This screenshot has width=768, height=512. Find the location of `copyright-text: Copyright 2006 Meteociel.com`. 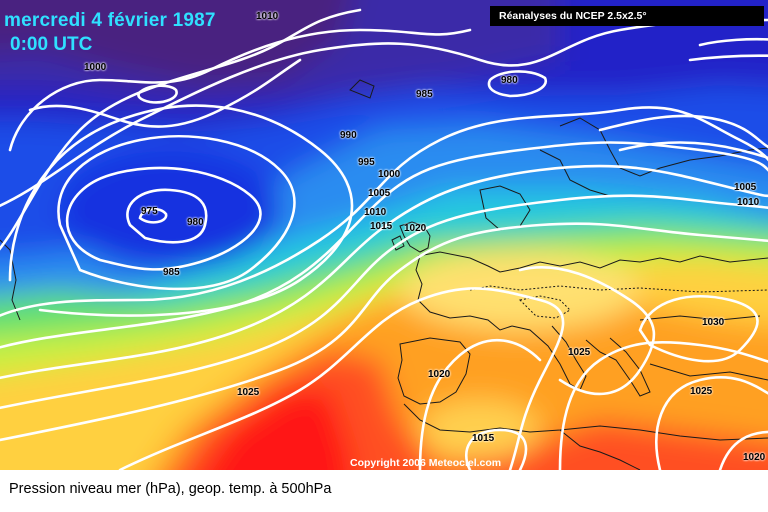

copyright-text: Copyright 2006 Meteociel.com is located at coordinates (426, 463).